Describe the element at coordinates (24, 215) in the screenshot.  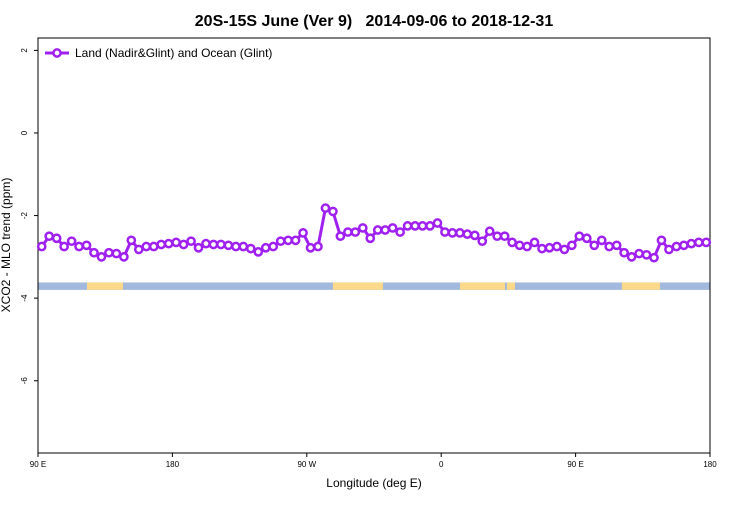
I see `y-tick-label: -2` at that location.